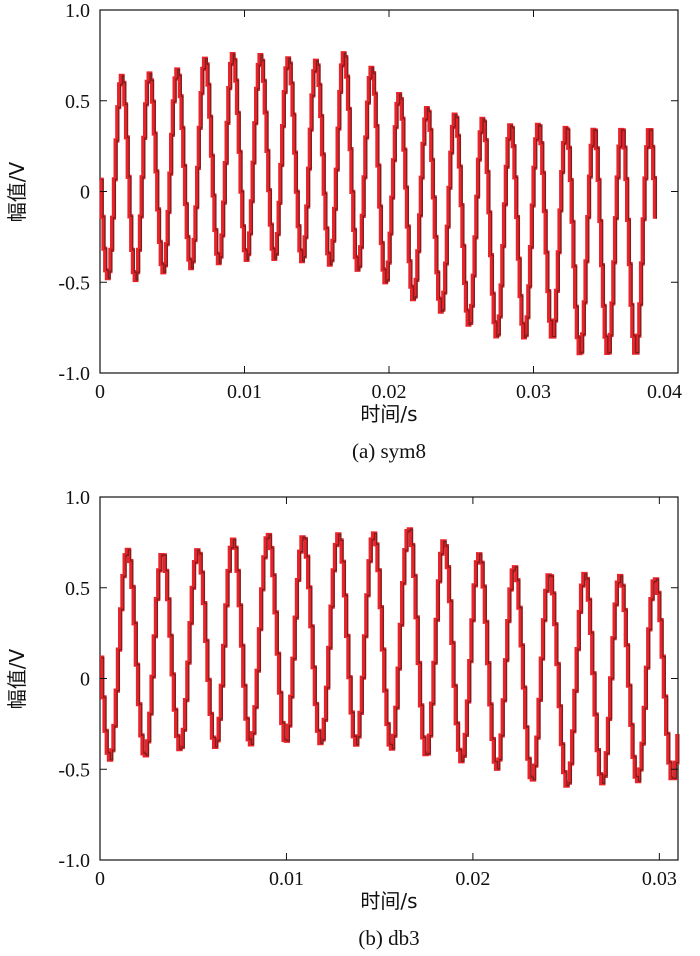 Image resolution: width=700 pixels, height=956 pixels. Describe the element at coordinates (74, 770) in the screenshot. I see `y-tick-label-b: -0.5` at that location.